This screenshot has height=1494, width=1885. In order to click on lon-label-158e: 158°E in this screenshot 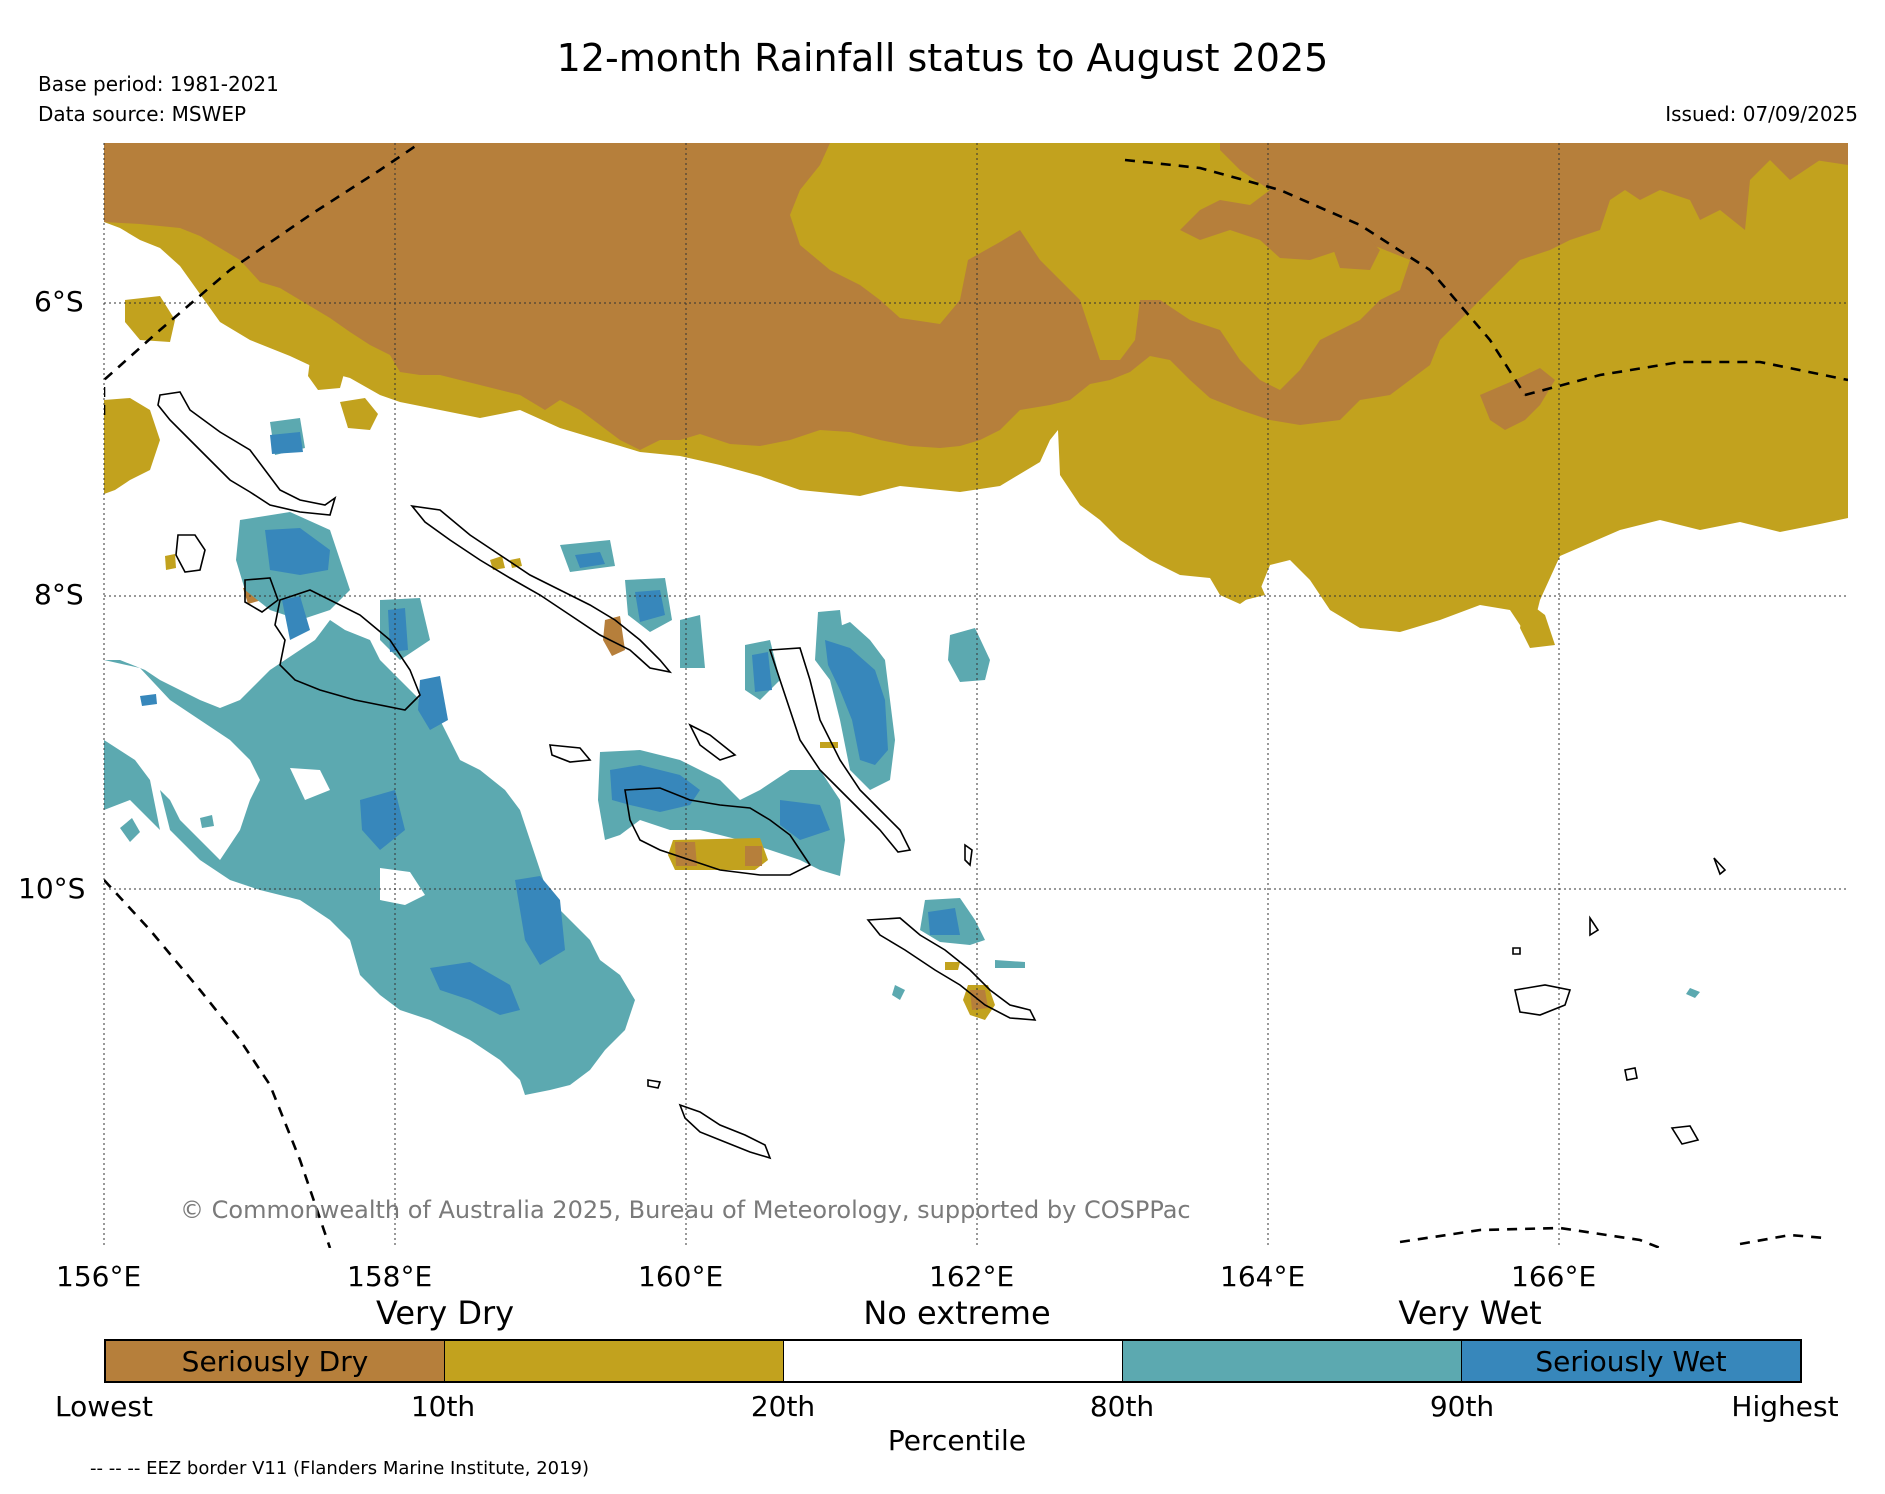, I will do `click(390, 1276)`.